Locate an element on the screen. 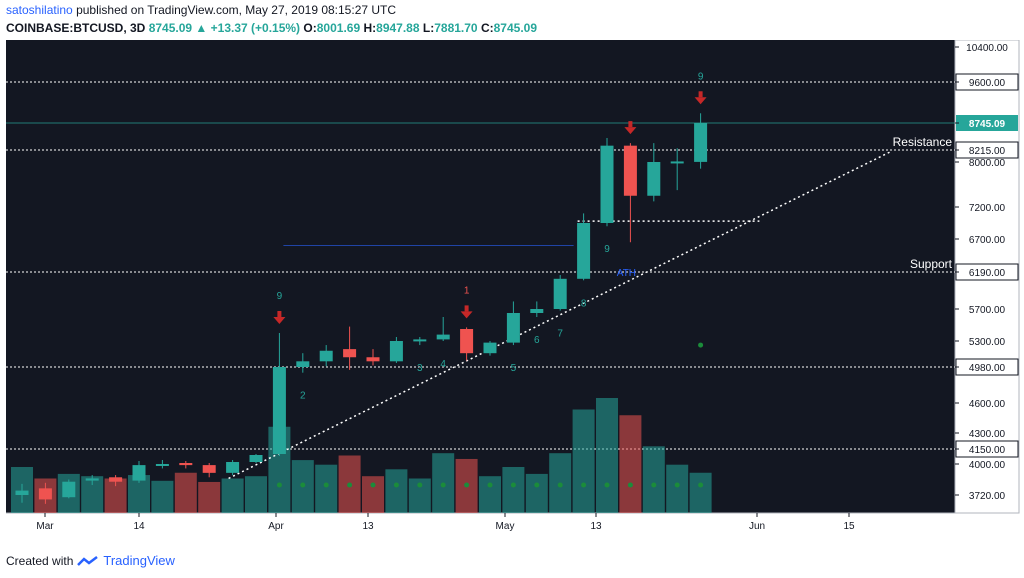 The width and height of the screenshot is (1024, 578). symbol-label: COINBASE:BTCUSD, 3D is located at coordinates (76, 28).